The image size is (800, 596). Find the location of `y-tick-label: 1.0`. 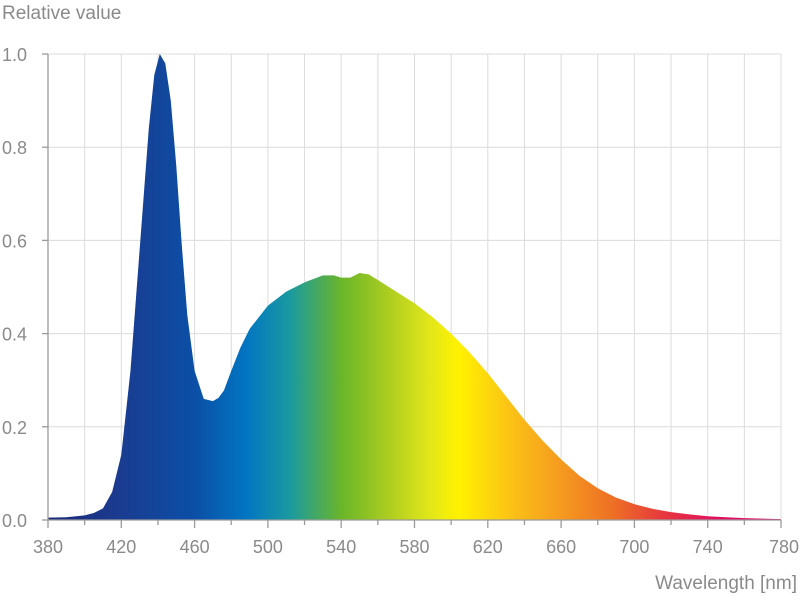

y-tick-label: 1.0 is located at coordinates (14, 55).